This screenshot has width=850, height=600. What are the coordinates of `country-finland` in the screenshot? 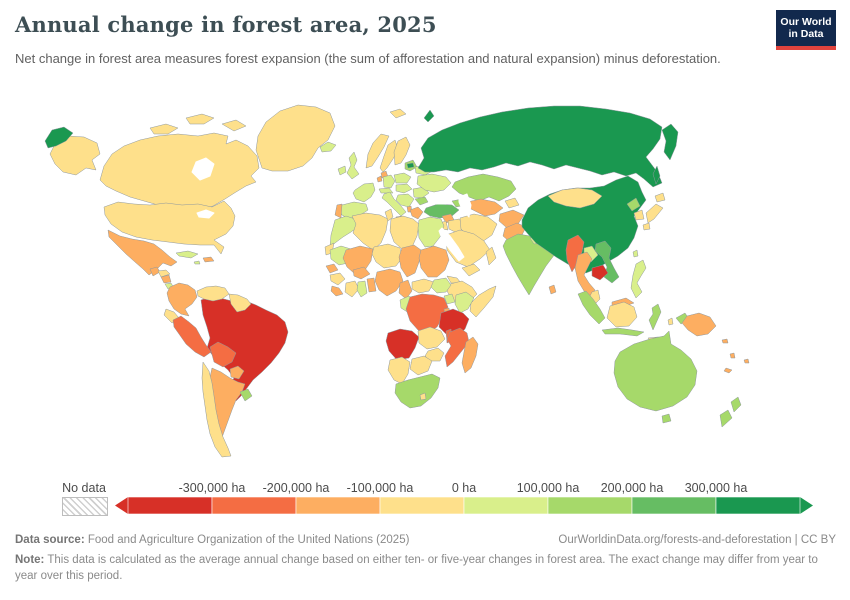 It's located at (402, 151).